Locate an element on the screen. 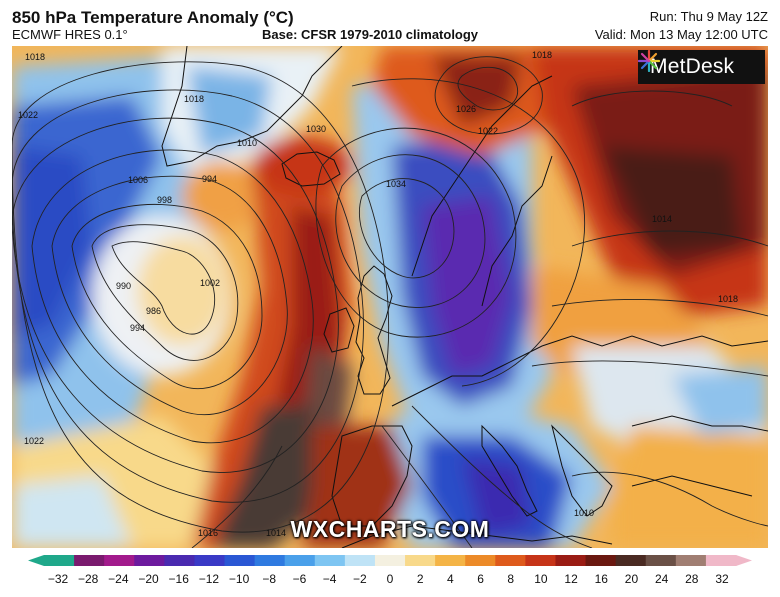  isobar-label: 986 is located at coordinates (153, 311).